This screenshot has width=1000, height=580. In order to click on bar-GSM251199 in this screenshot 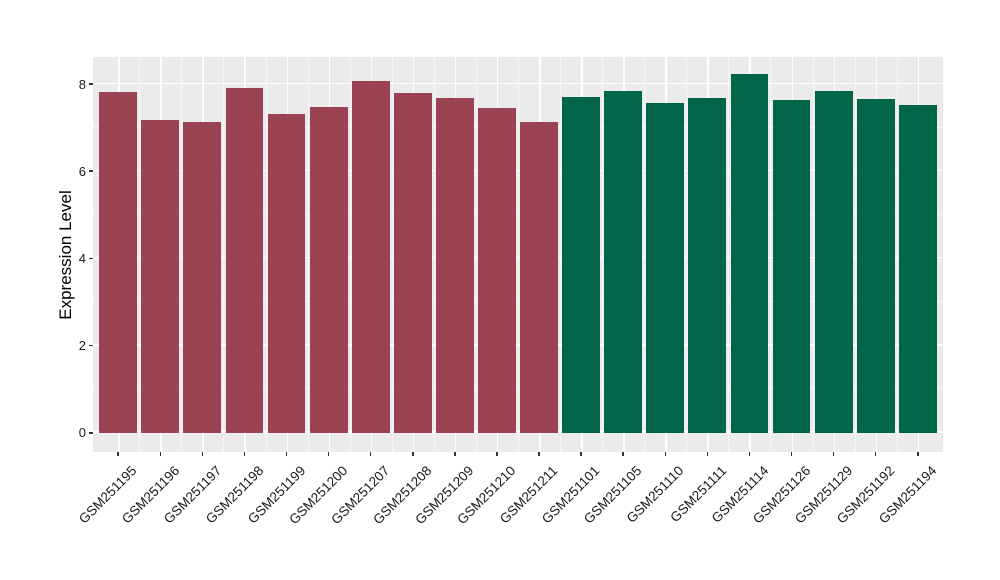, I will do `click(286, 273)`.